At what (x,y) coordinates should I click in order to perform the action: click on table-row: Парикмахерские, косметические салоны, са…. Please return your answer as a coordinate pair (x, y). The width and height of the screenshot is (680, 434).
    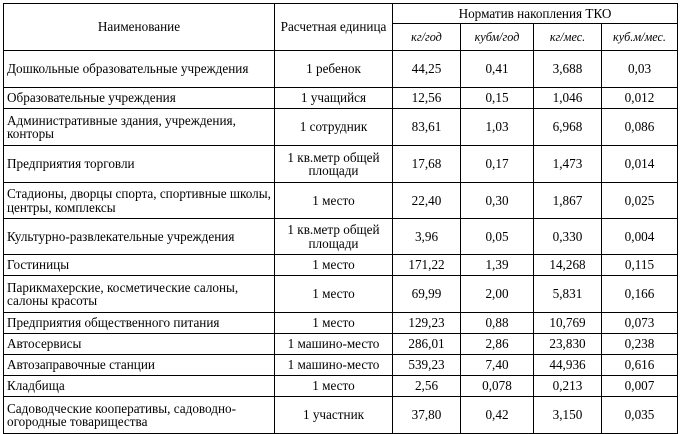
    Looking at the image, I should click on (341, 294).